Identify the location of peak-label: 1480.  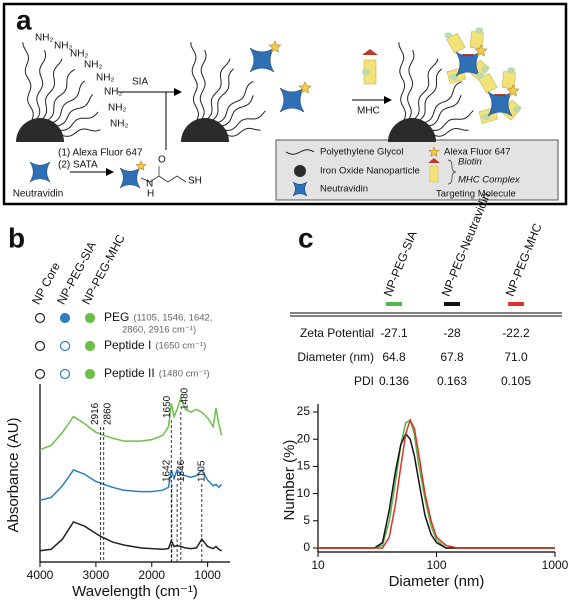
(184, 398).